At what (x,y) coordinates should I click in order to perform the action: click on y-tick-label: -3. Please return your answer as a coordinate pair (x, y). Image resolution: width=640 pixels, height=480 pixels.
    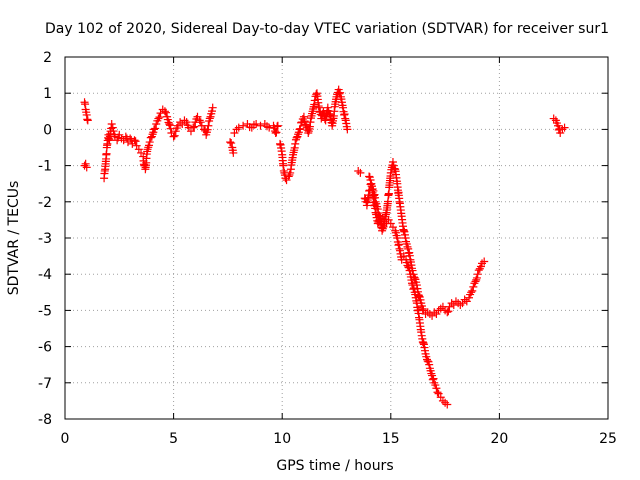
    Looking at the image, I should click on (45, 239).